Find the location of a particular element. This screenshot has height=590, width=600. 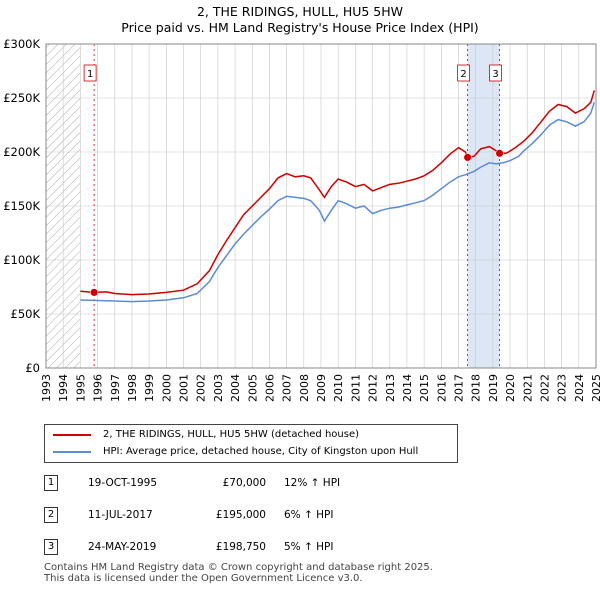

x-tick-label: 2021 is located at coordinates (527, 388).